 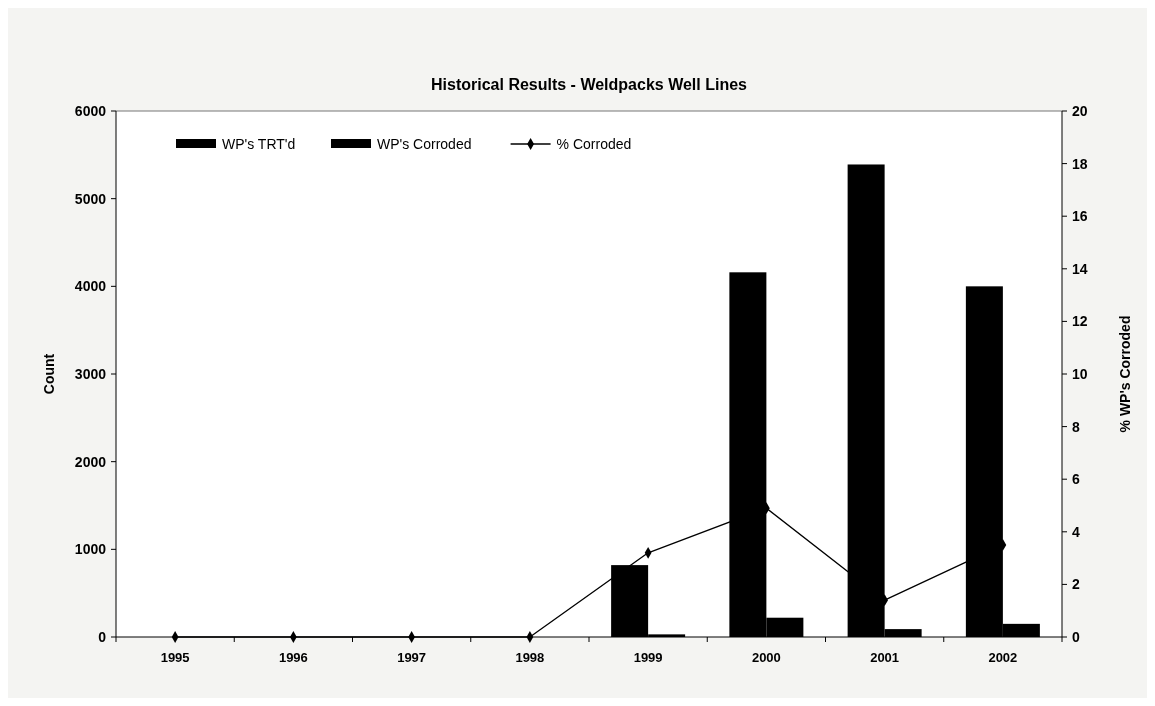 What do you see at coordinates (1080, 216) in the screenshot?
I see `y2-tick-label: 16` at bounding box center [1080, 216].